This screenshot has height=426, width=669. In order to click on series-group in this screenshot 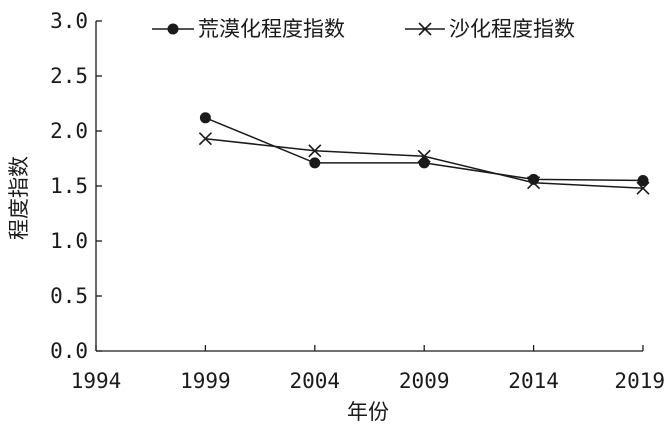, I will do `click(424, 153)`.